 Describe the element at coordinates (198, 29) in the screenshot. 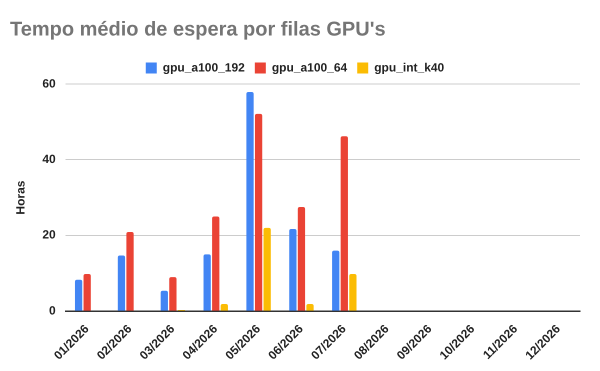

I see `chart-title: Tempo médio de espera por filas GPU's` at that location.